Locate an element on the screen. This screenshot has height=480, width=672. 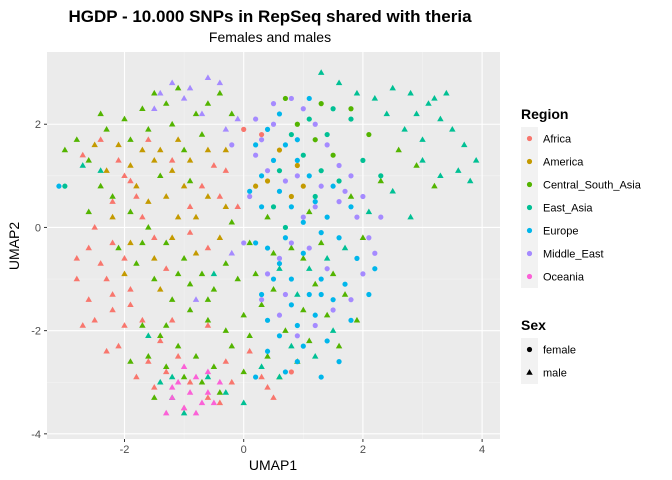
point-america-female is located at coordinates (303, 186).